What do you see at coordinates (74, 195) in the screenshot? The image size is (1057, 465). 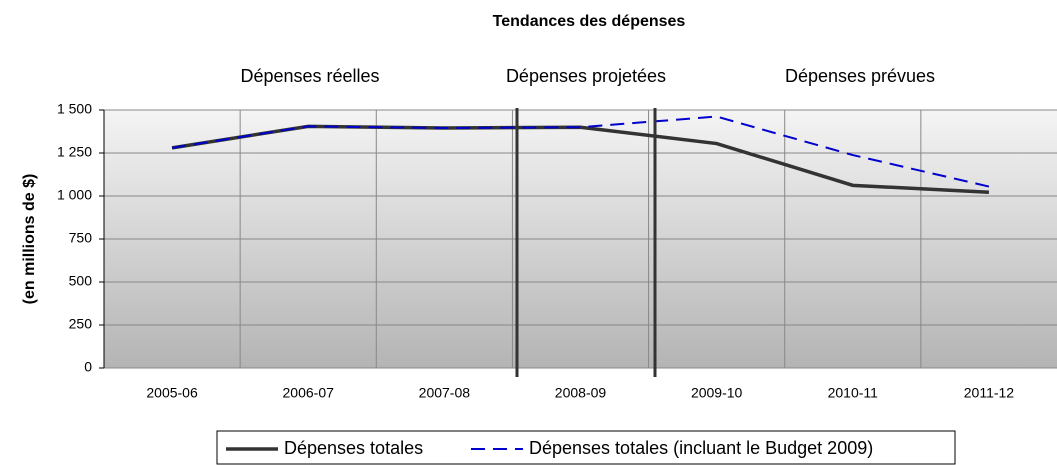 I see `y-tick-label: 1 000` at bounding box center [74, 195].